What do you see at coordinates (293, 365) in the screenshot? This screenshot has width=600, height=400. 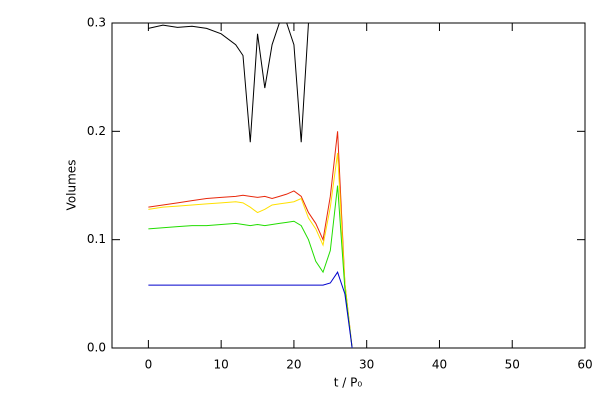 I see `x-tick-label: 20` at bounding box center [293, 365].